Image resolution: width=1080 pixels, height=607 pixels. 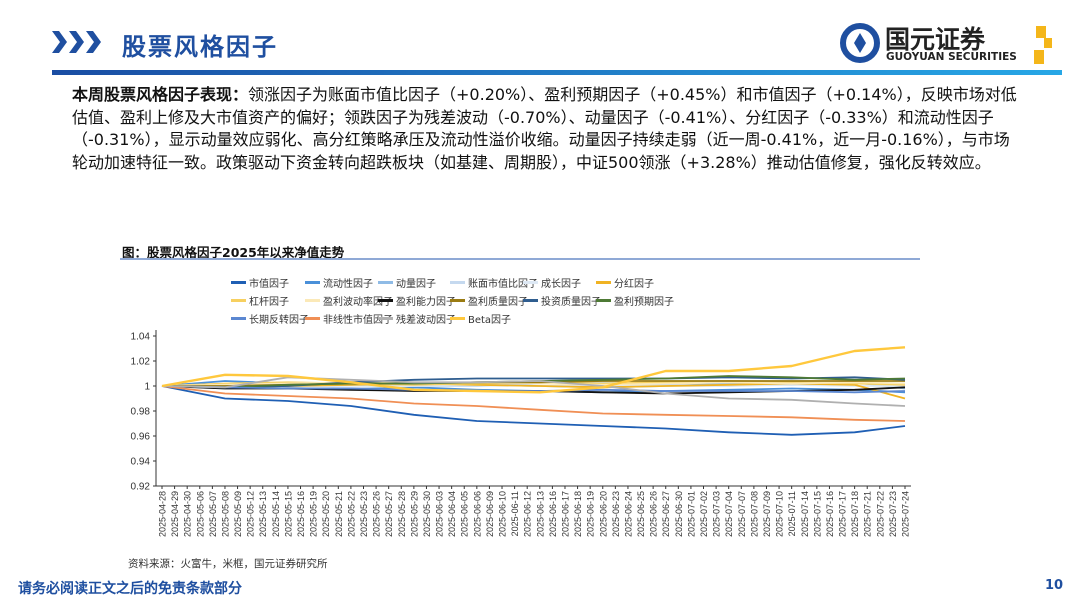 I want to click on legend-item: 投资质量因子, so click(x=562, y=300).